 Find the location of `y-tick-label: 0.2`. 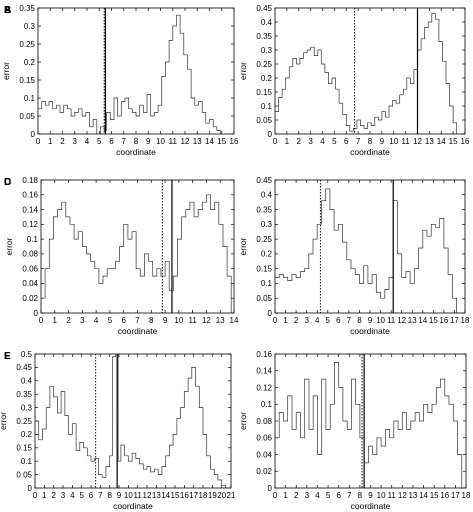

y-tick-label: 0.2 is located at coordinates (30, 62).